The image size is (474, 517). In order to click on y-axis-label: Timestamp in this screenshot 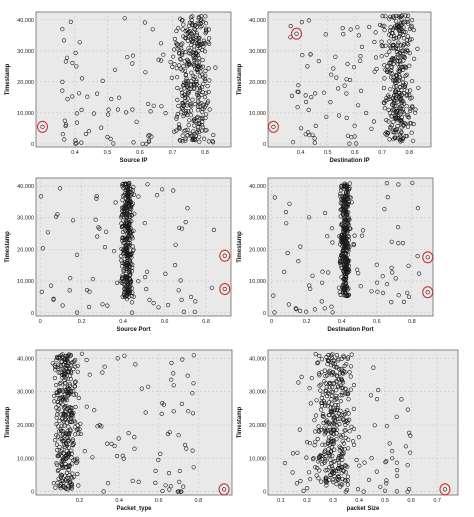, I will do `click(240, 247)`.